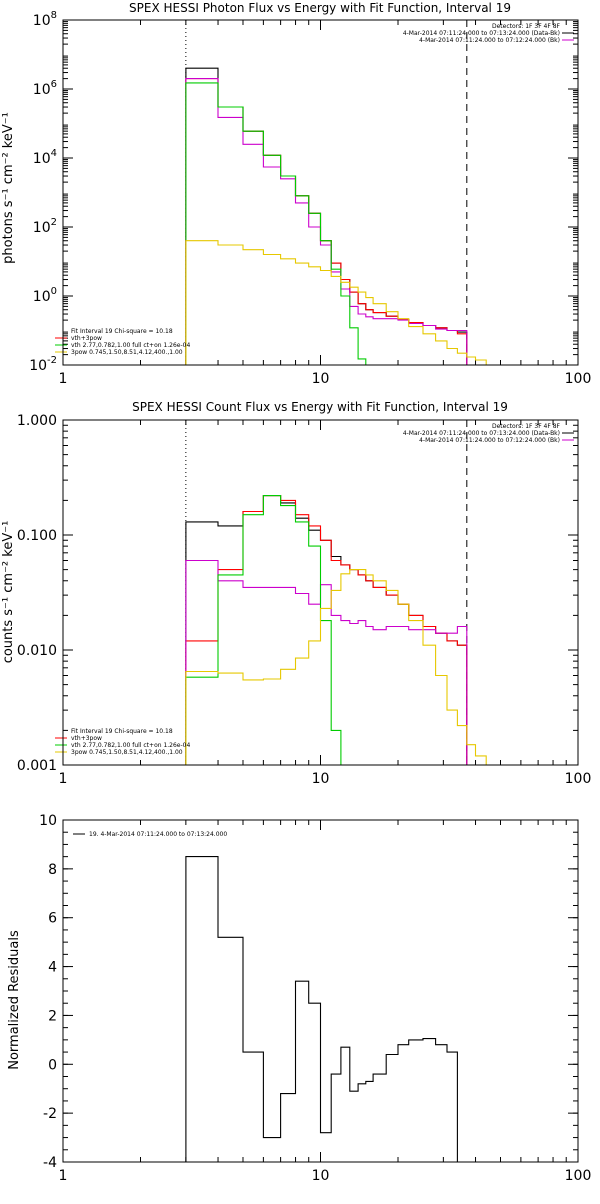 The image size is (600, 1204). What do you see at coordinates (43, 364) in the screenshot?
I see `y-tick-label: 10⁻²` at bounding box center [43, 364].